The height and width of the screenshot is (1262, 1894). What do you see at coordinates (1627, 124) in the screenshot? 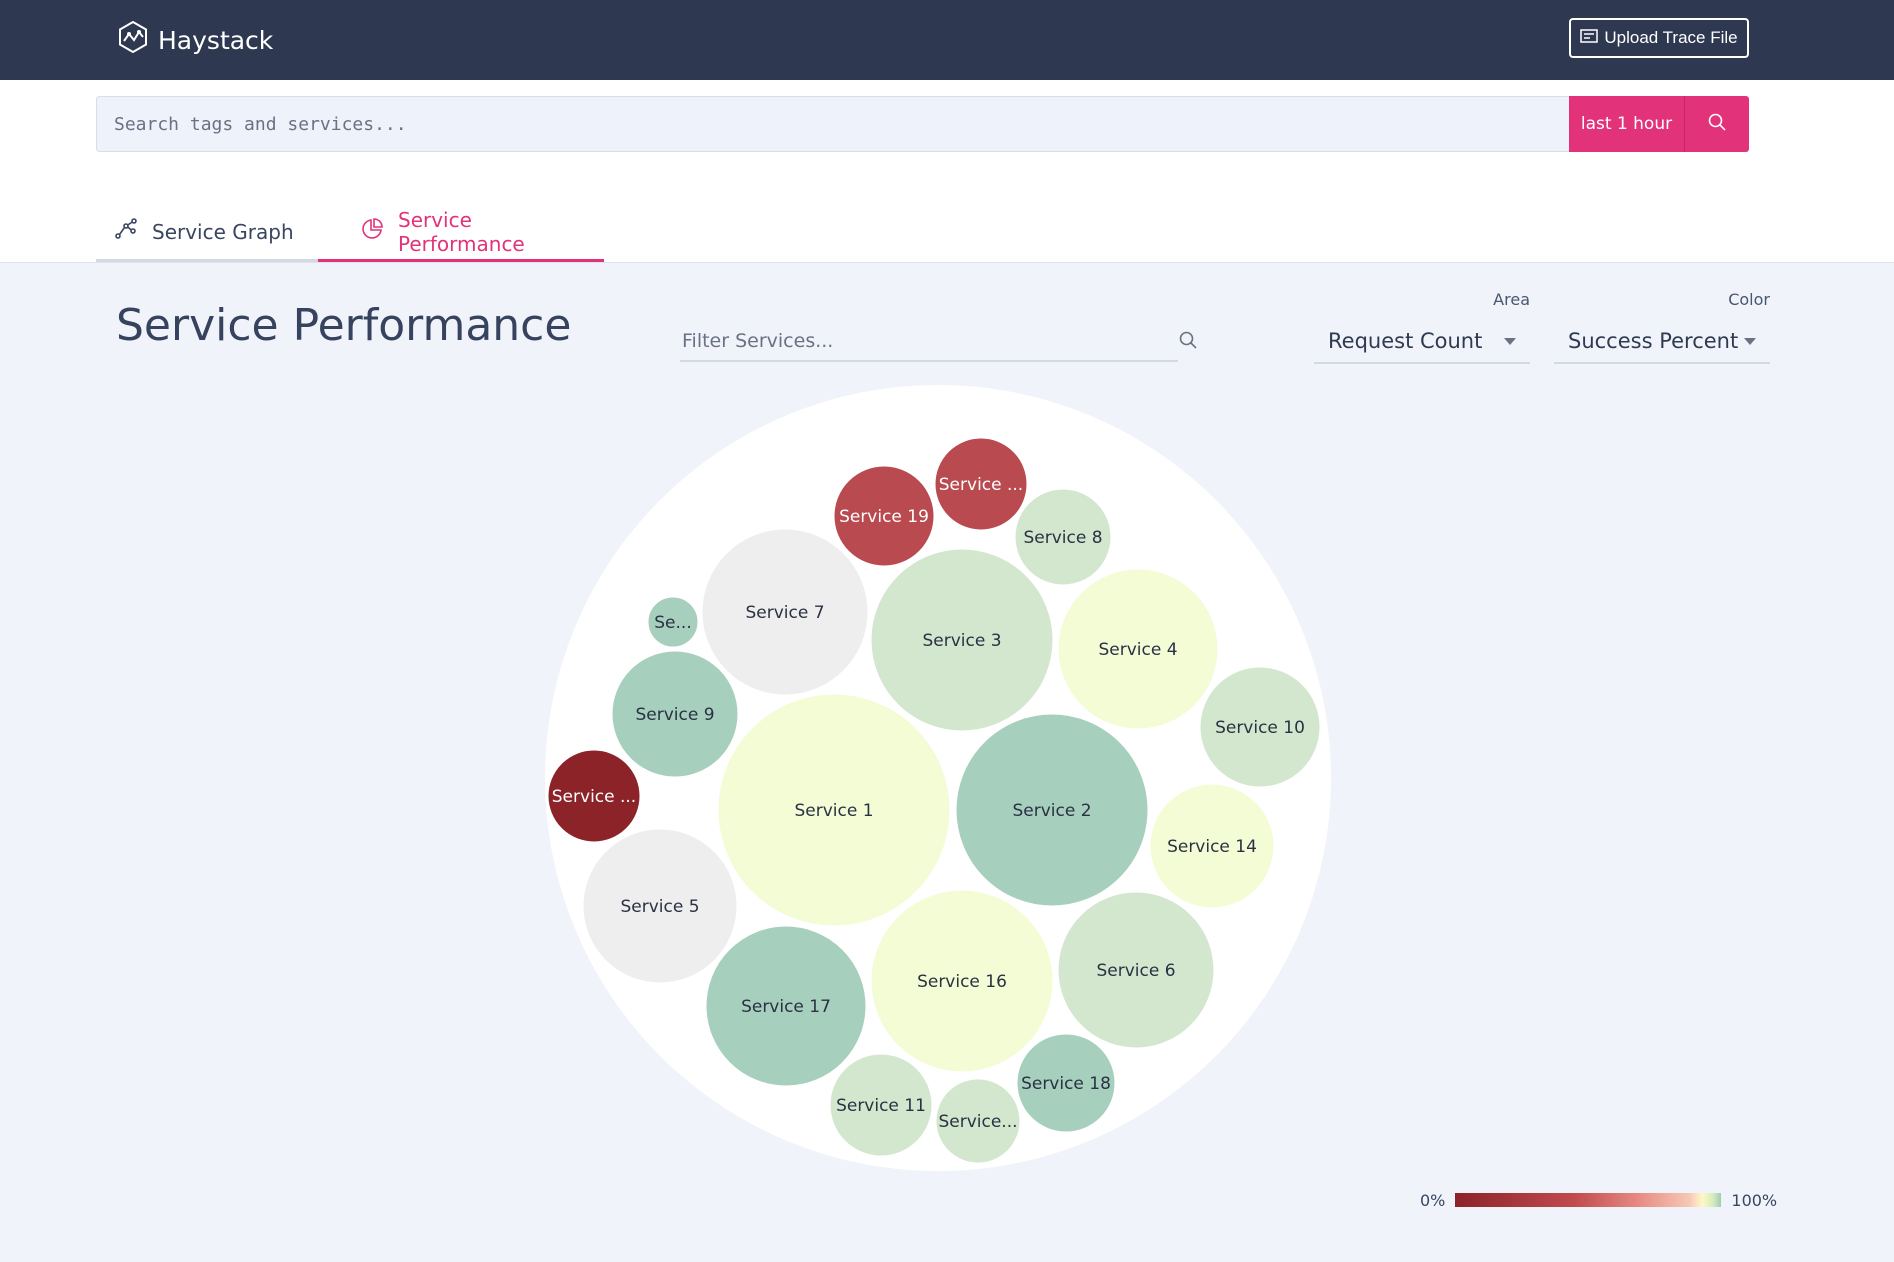
I see `time-range-button: last 1 hour` at bounding box center [1627, 124].